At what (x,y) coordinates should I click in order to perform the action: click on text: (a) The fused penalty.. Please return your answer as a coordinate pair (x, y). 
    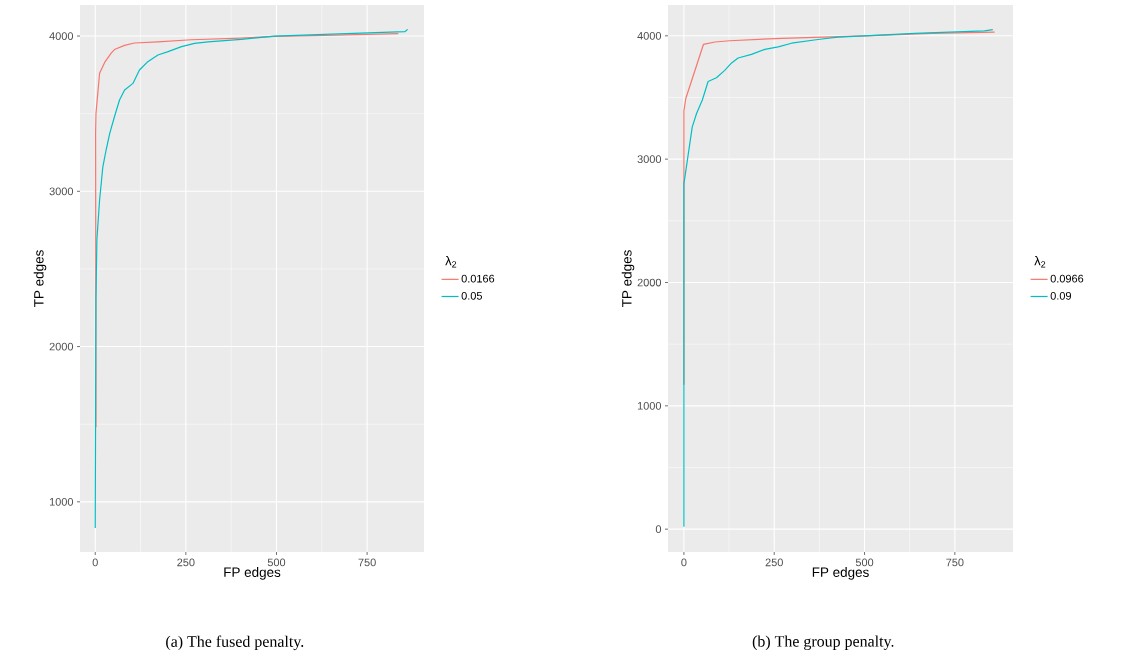
    Looking at the image, I should click on (235, 643).